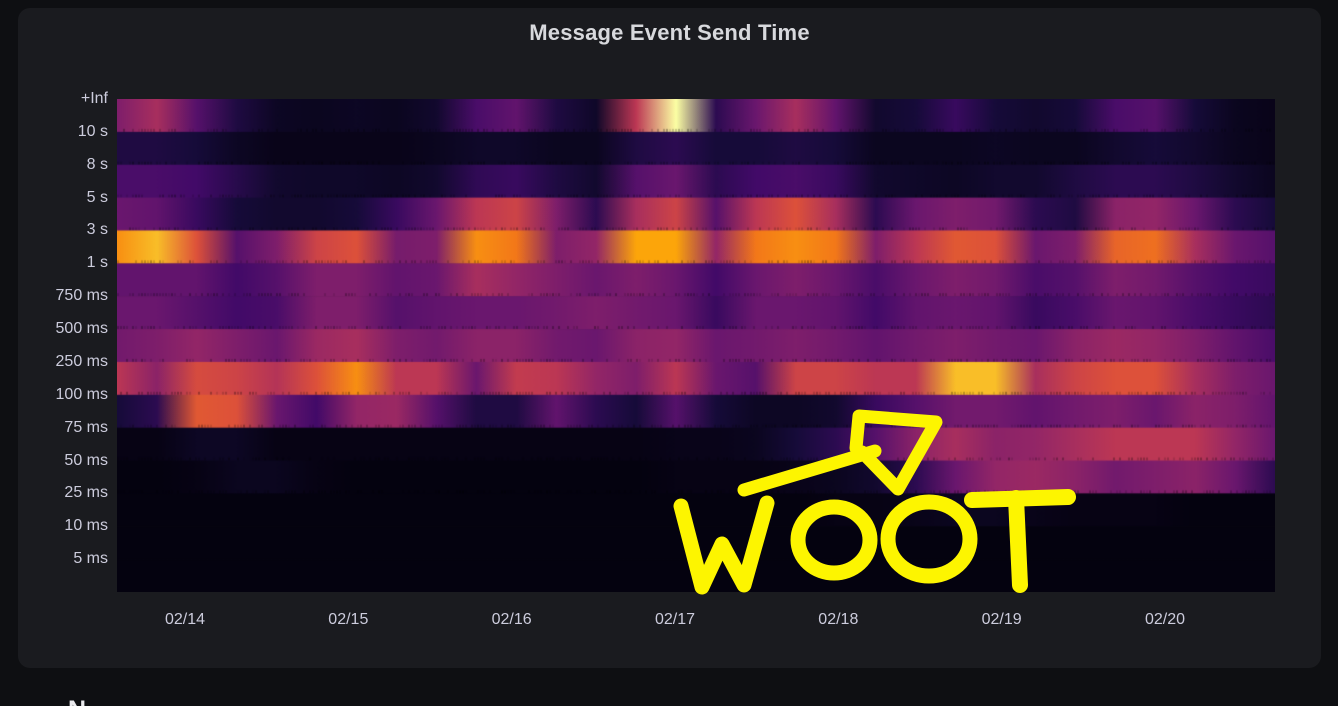  I want to click on y-axis-label: 750 ms, so click(81, 296).